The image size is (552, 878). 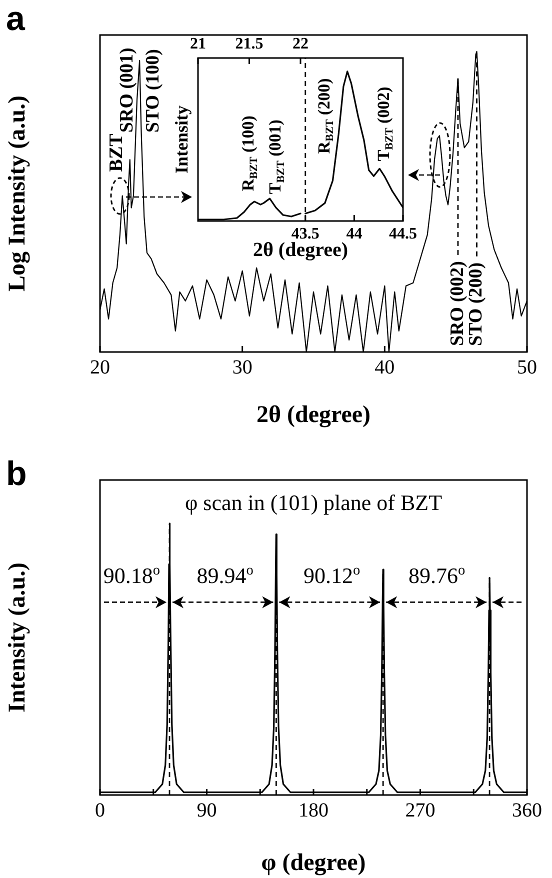 What do you see at coordinates (127, 90) in the screenshot?
I see `annotation: SRO (001)` at bounding box center [127, 90].